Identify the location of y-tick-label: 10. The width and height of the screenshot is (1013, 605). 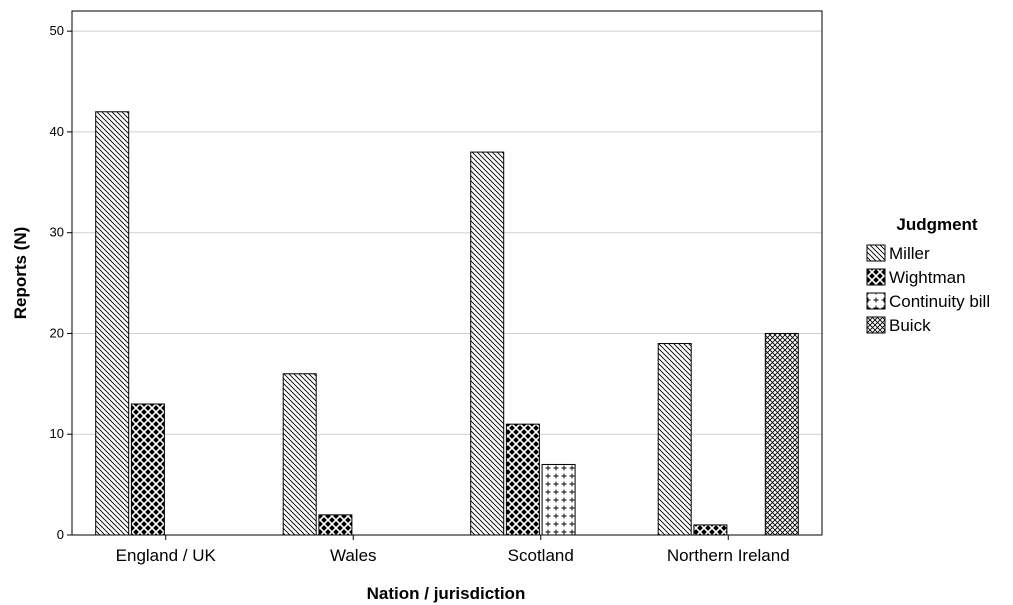
(57, 433).